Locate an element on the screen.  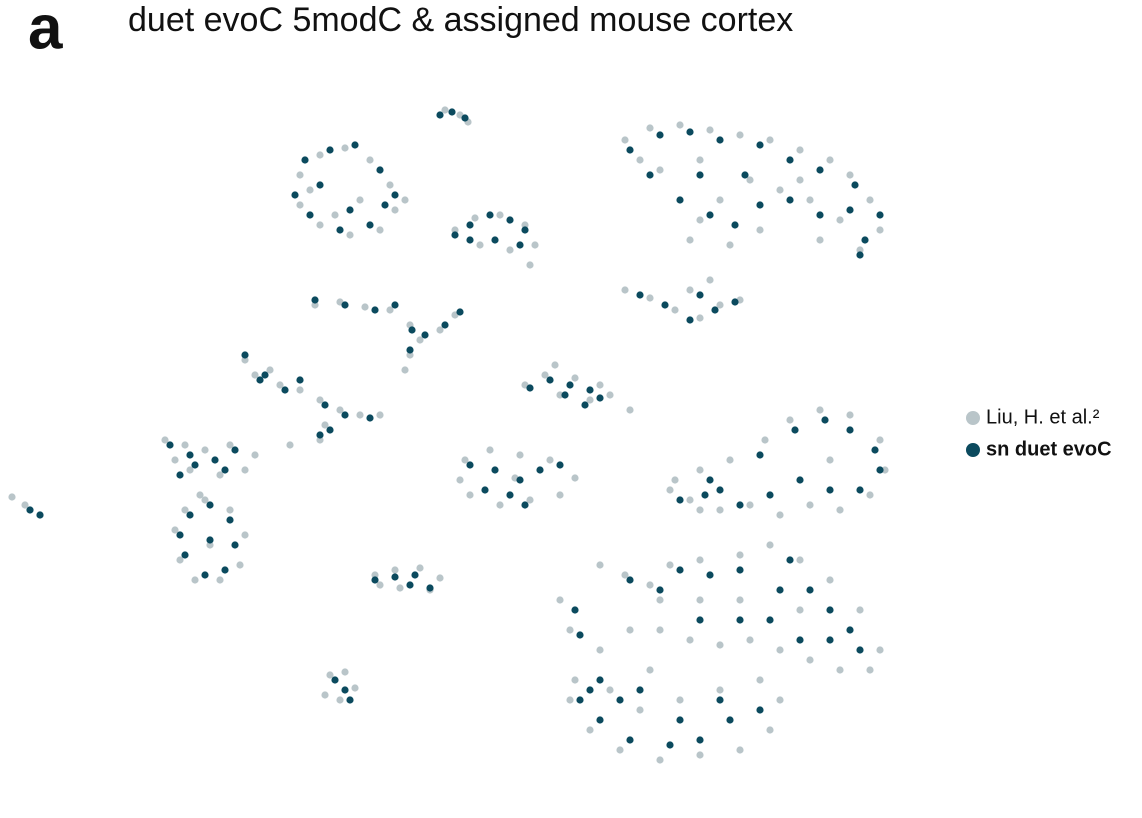
legend-marker is located at coordinates (973, 418).